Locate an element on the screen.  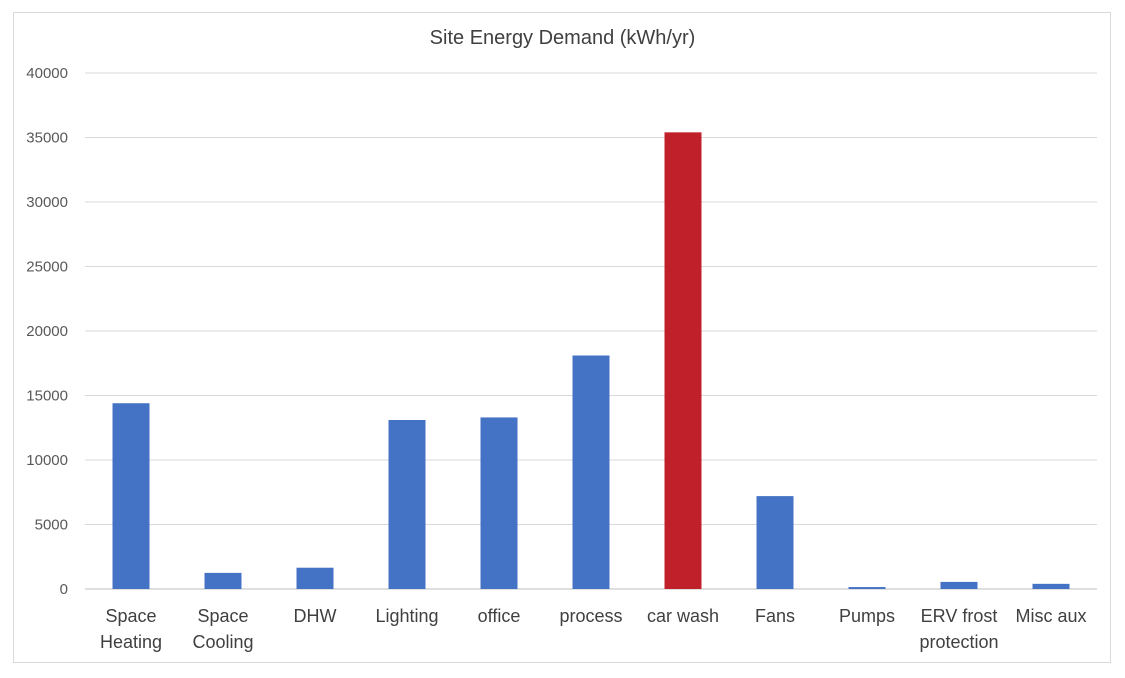
y-axis-tick-labels: 0 5000 10000 15000 20000 25000 30000 35000 40000 is located at coordinates (47, 331).